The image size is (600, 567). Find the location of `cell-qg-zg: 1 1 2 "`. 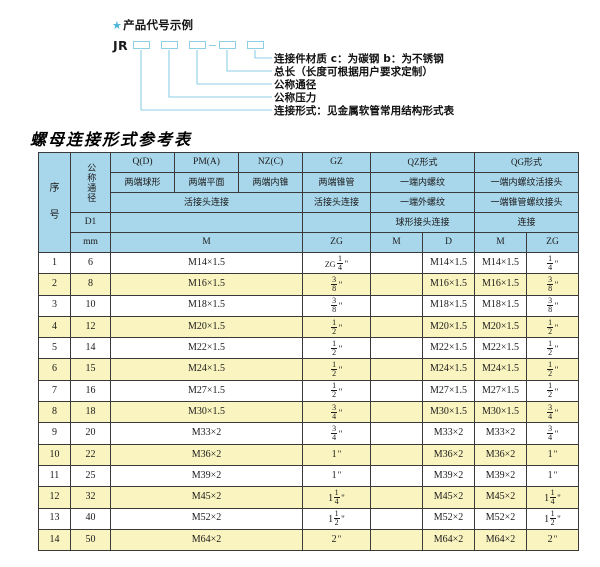

cell-qg-zg: 1 1 2 " is located at coordinates (552, 518).